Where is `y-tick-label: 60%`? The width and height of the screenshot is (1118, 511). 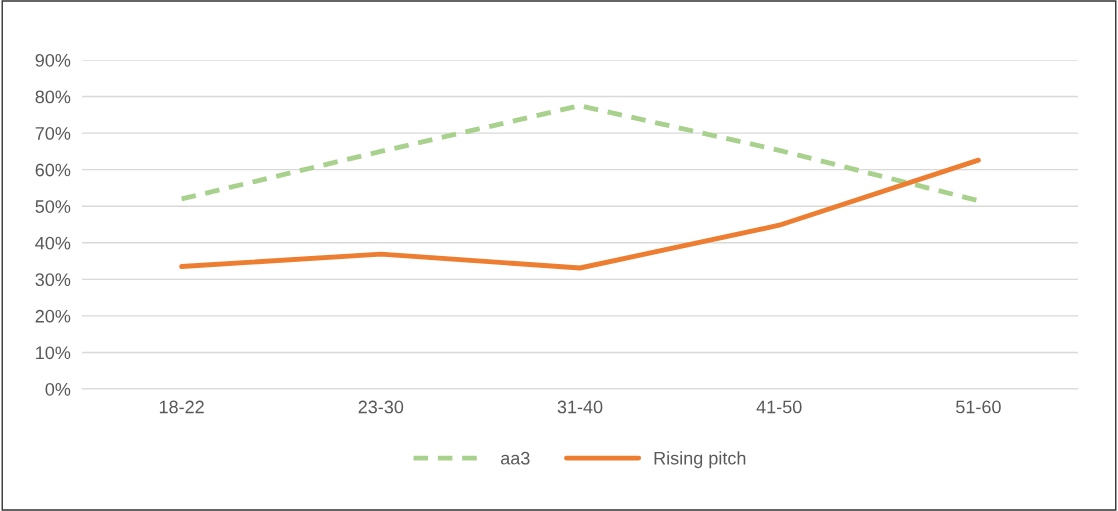 y-tick-label: 60% is located at coordinates (53, 170).